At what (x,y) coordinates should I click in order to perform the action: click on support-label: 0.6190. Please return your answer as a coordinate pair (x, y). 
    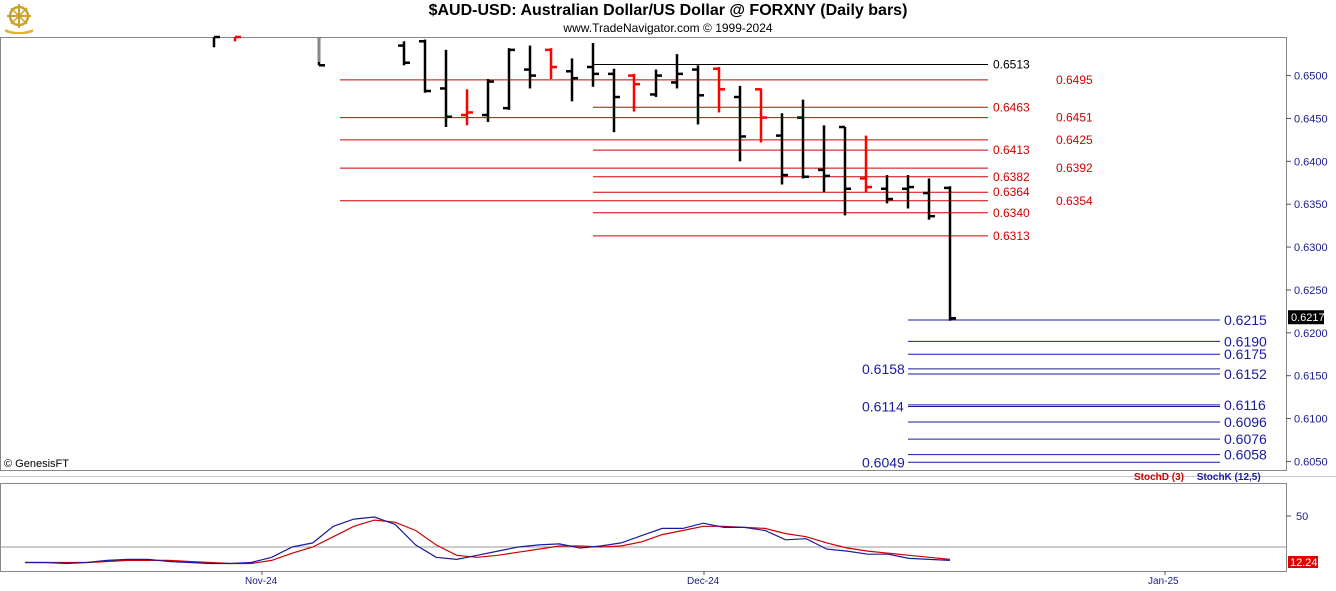
    Looking at the image, I should click on (1245, 341).